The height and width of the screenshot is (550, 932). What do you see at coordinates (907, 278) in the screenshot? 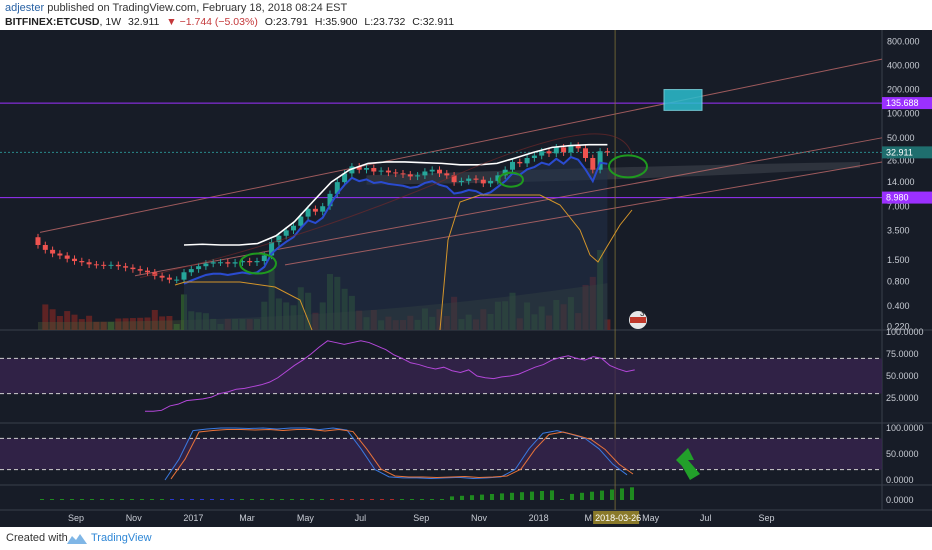
I see `price-axis` at bounding box center [907, 278].